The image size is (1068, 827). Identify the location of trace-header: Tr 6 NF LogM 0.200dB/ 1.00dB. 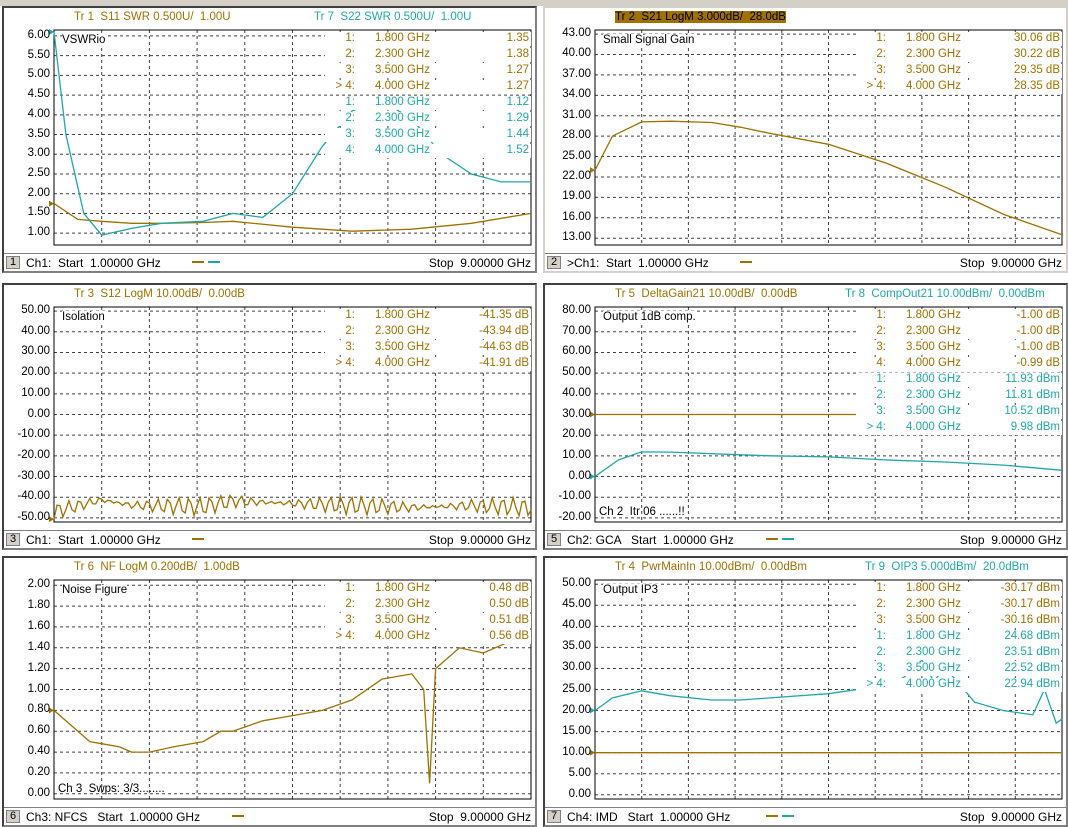
(157, 567).